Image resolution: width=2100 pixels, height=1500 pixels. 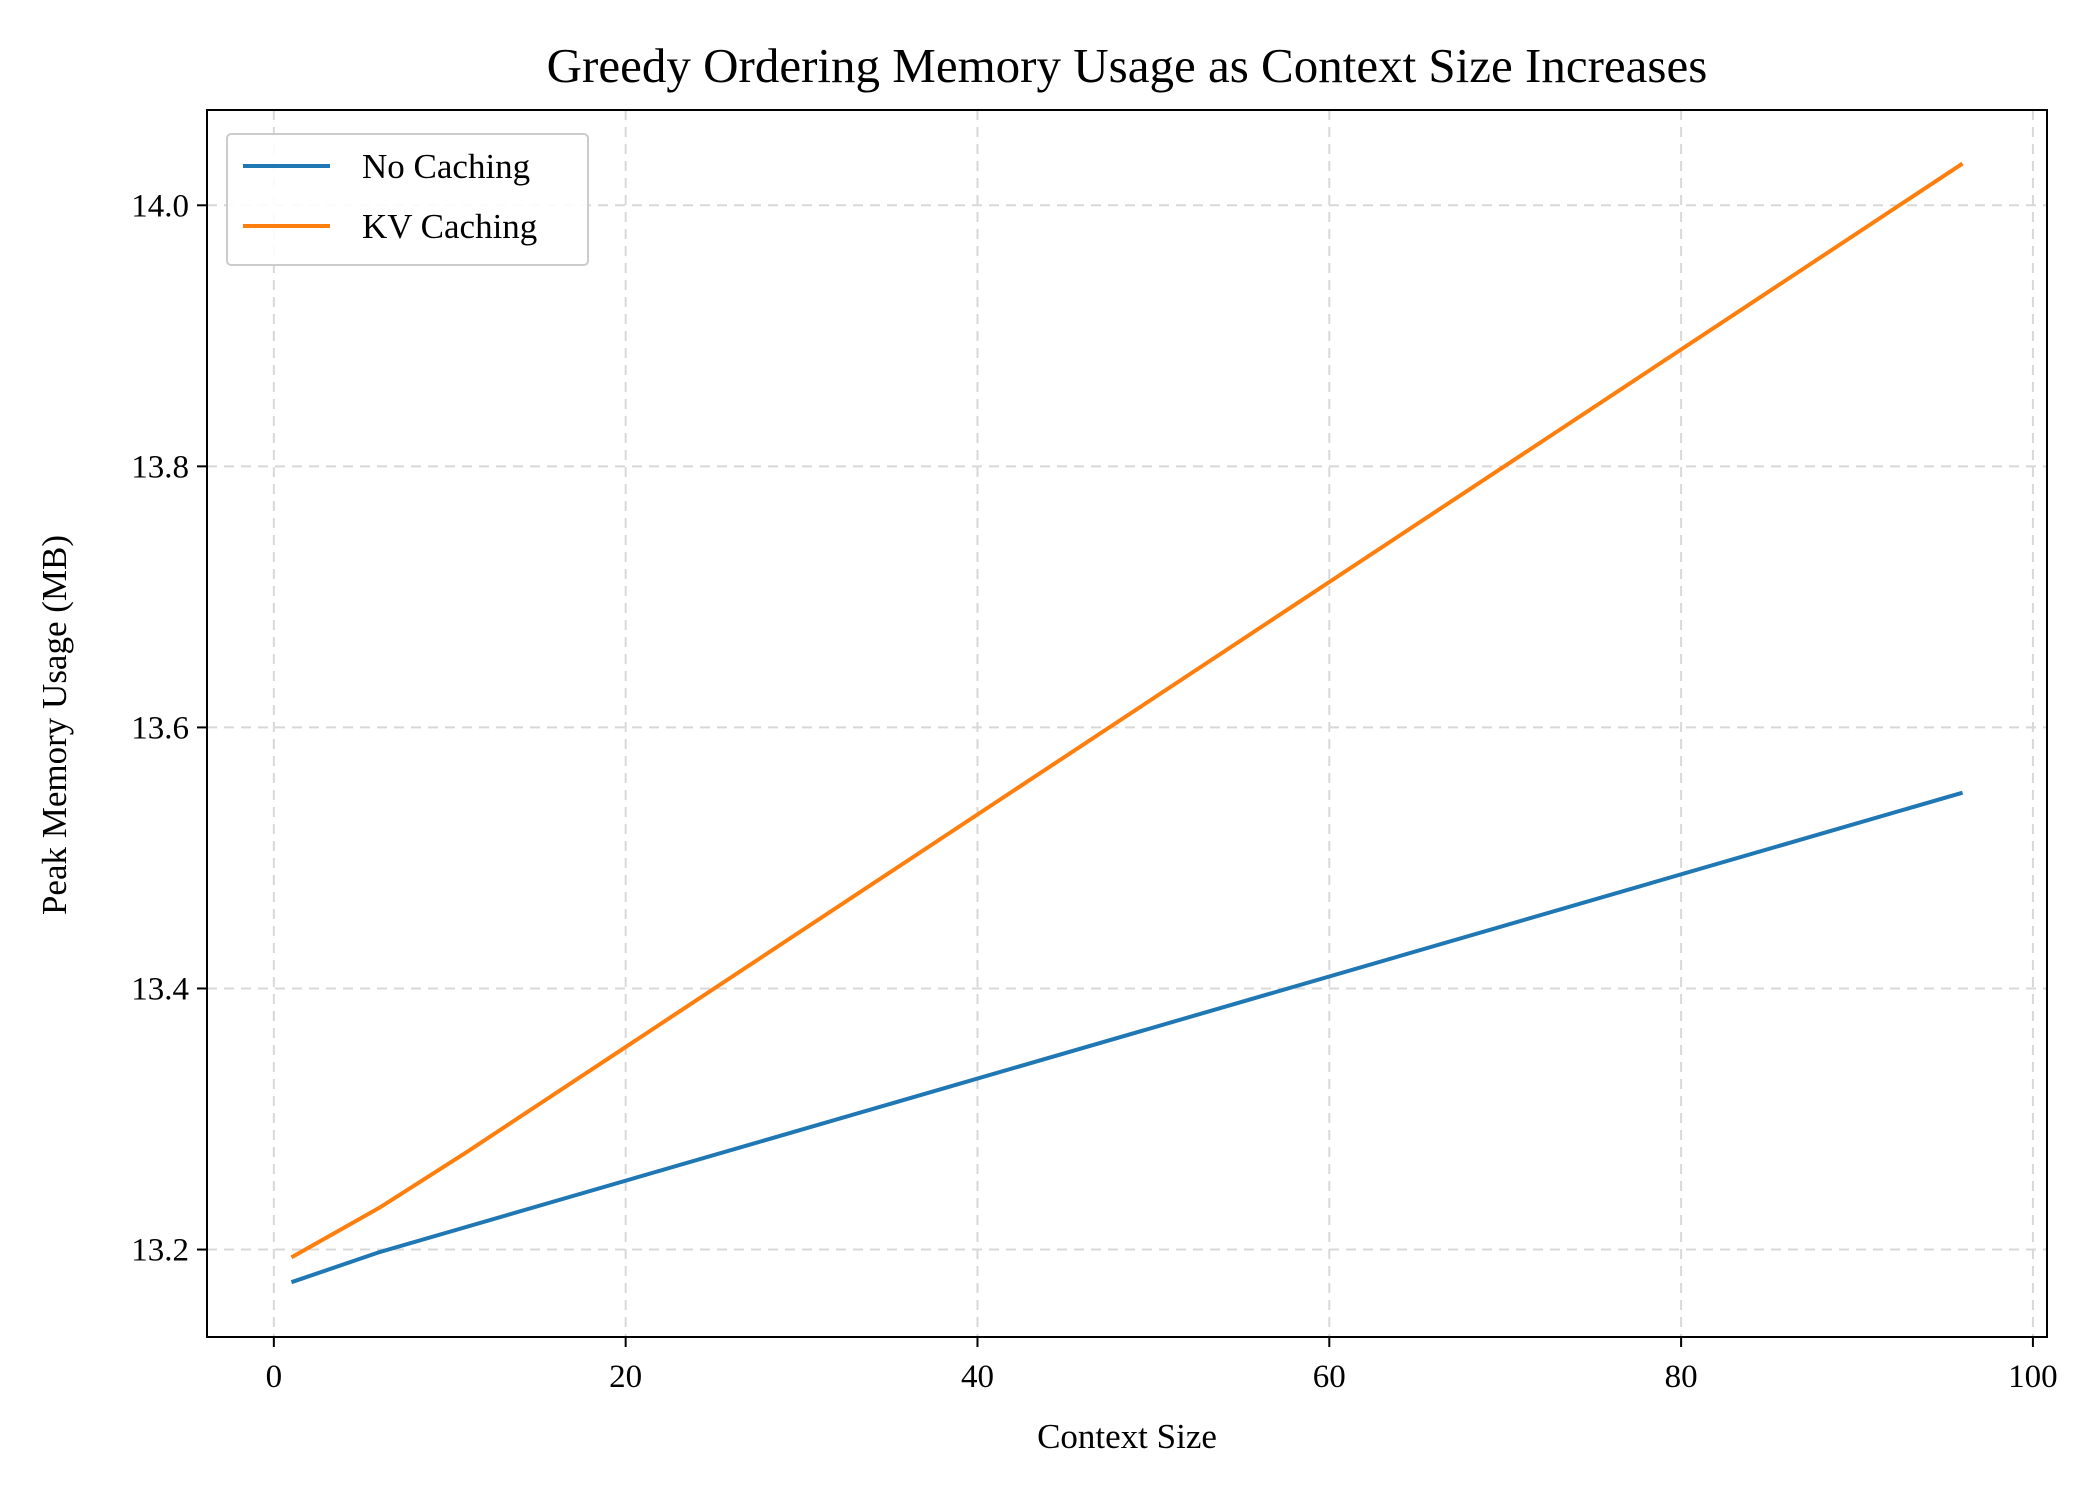 I want to click on x-axis-label: Context Size, so click(x=1127, y=1436).